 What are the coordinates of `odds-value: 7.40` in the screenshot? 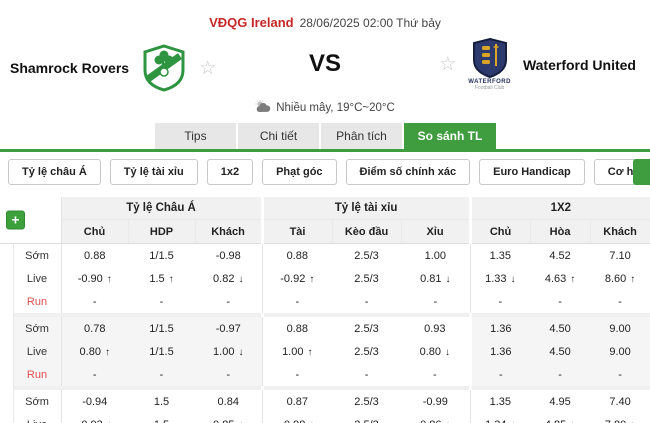 It's located at (620, 401).